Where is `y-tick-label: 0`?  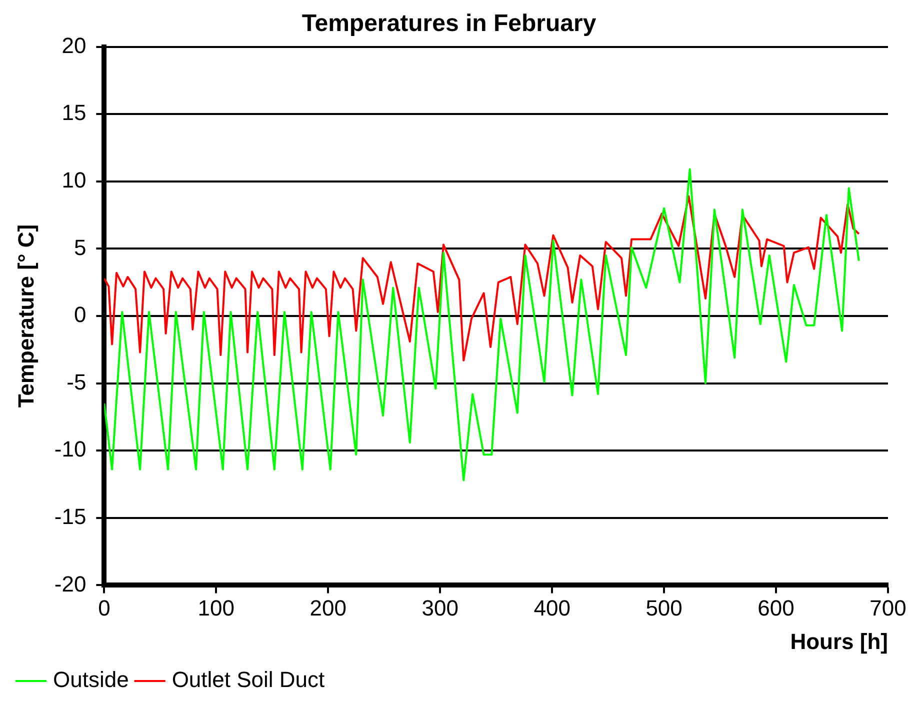 y-tick-label: 0 is located at coordinates (80, 315).